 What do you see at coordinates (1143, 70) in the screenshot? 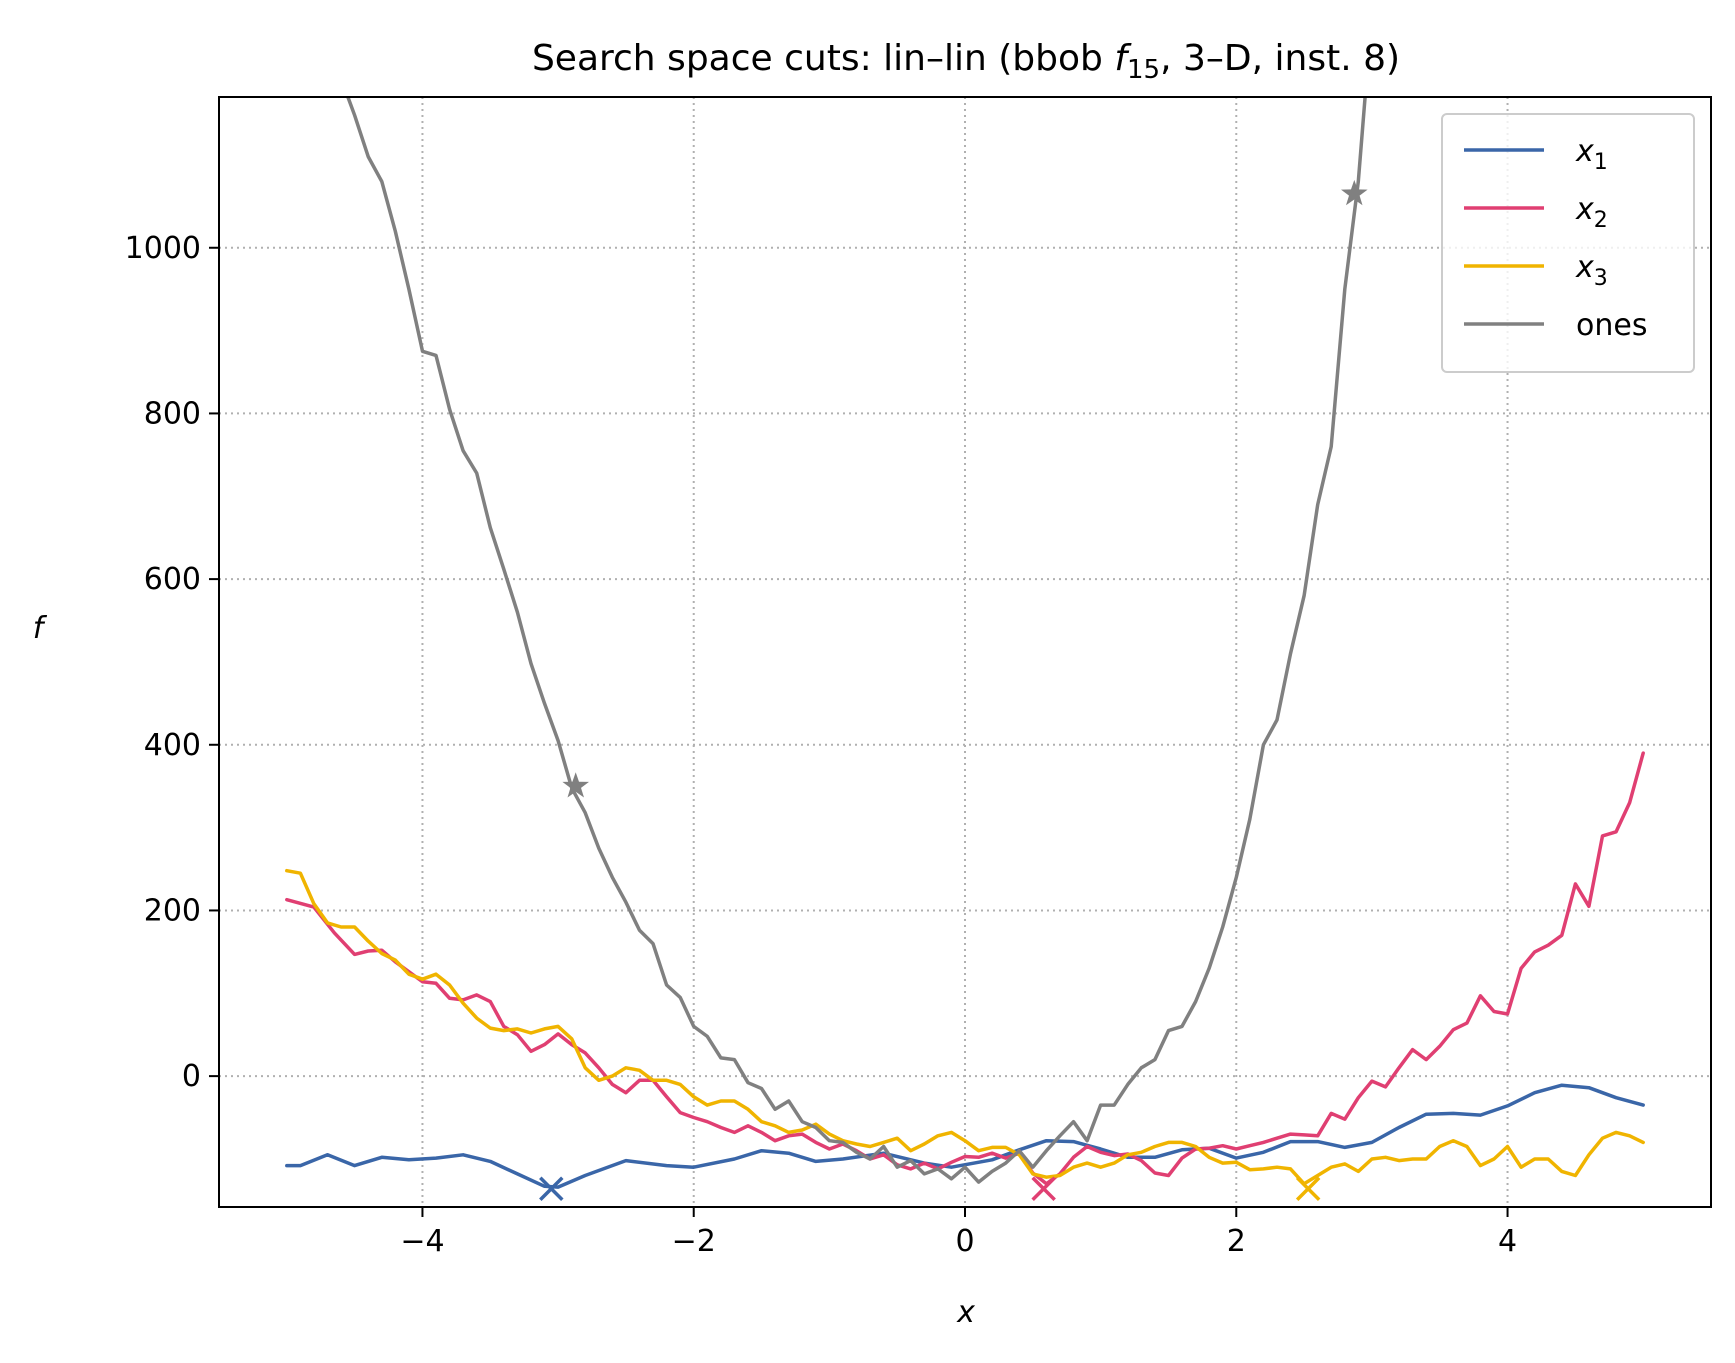
I see `chart-title-subscript: 15` at bounding box center [1143, 70].